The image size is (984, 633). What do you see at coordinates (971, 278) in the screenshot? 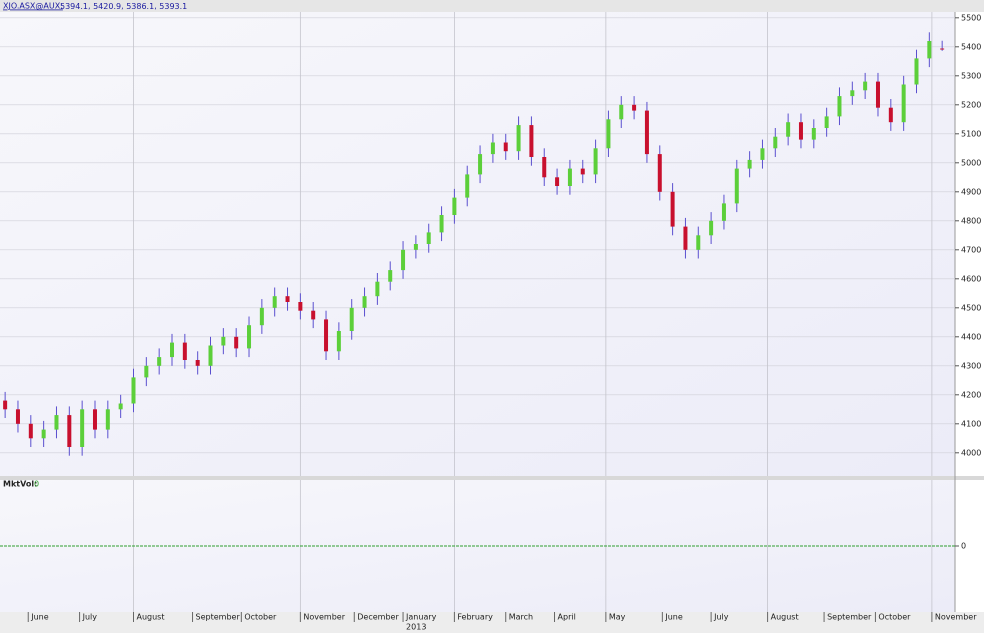
I see `y-tick-label: 4600` at bounding box center [971, 278].